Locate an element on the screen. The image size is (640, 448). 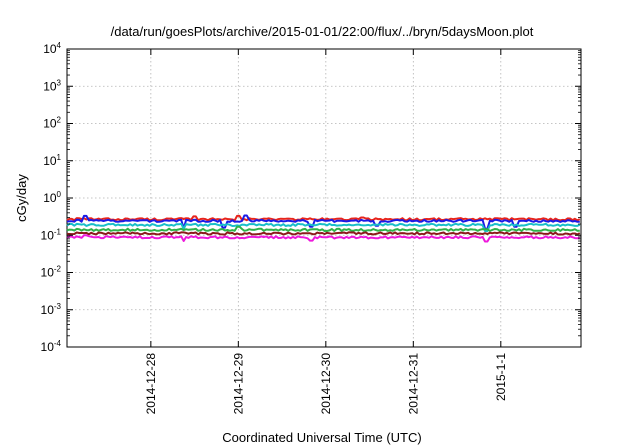
y-tick-label: 10³ is located at coordinates (52, 85).